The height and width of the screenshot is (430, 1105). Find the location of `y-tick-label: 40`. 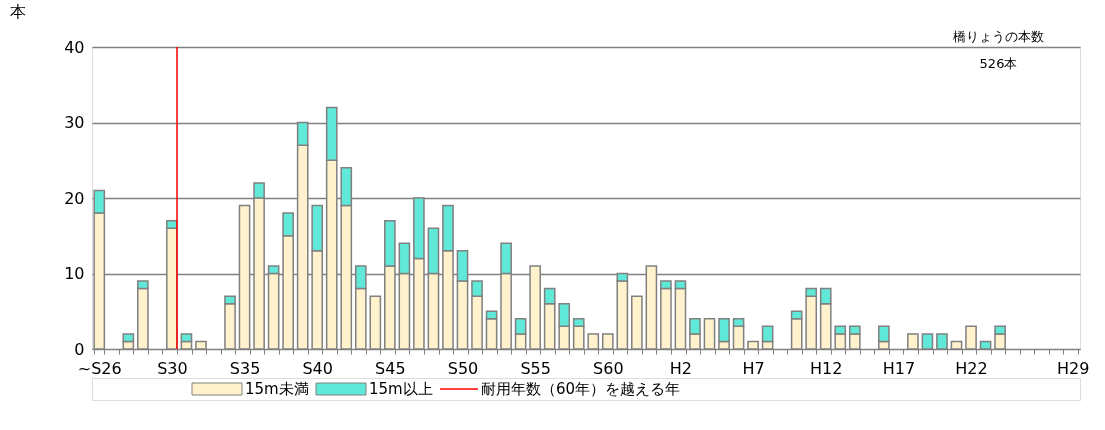

y-tick-label: 40 is located at coordinates (74, 47).